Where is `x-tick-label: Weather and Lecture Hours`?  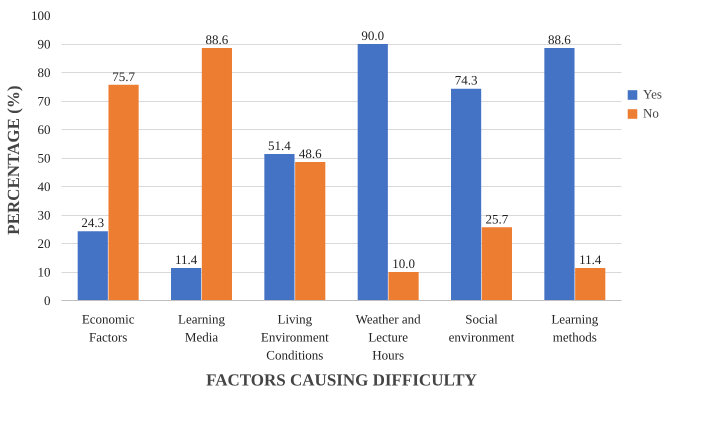
x-tick-label: Weather and Lecture Hours is located at coordinates (389, 337).